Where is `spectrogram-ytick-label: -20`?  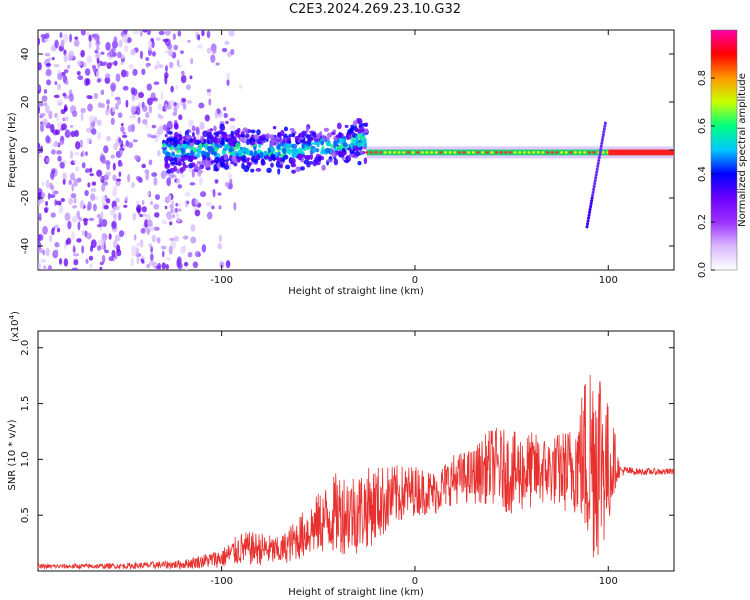 spectrogram-ytick-label: -20 is located at coordinates (25, 198).